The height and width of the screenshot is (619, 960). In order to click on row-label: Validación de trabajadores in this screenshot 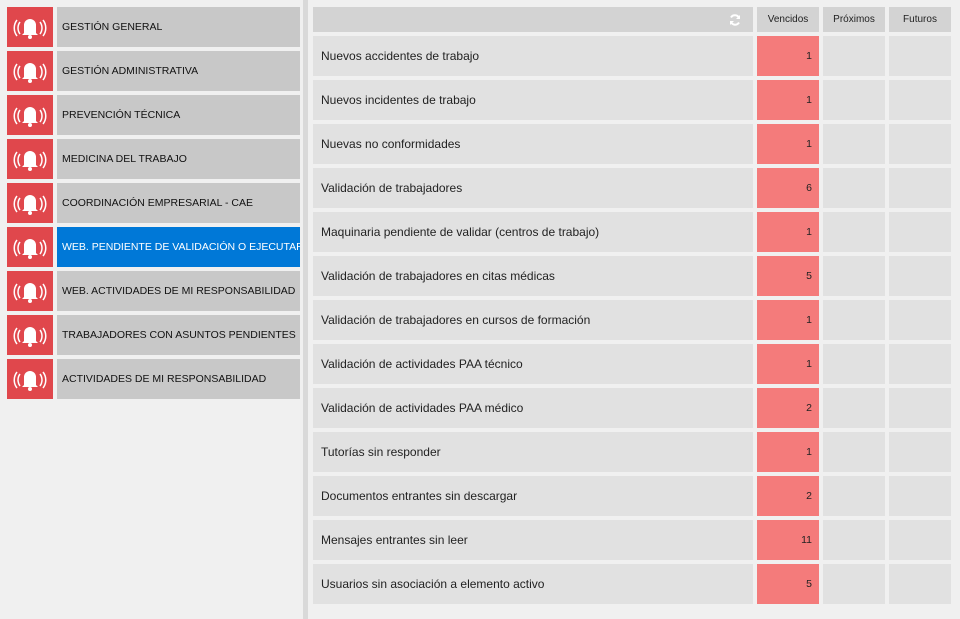, I will do `click(533, 188)`.